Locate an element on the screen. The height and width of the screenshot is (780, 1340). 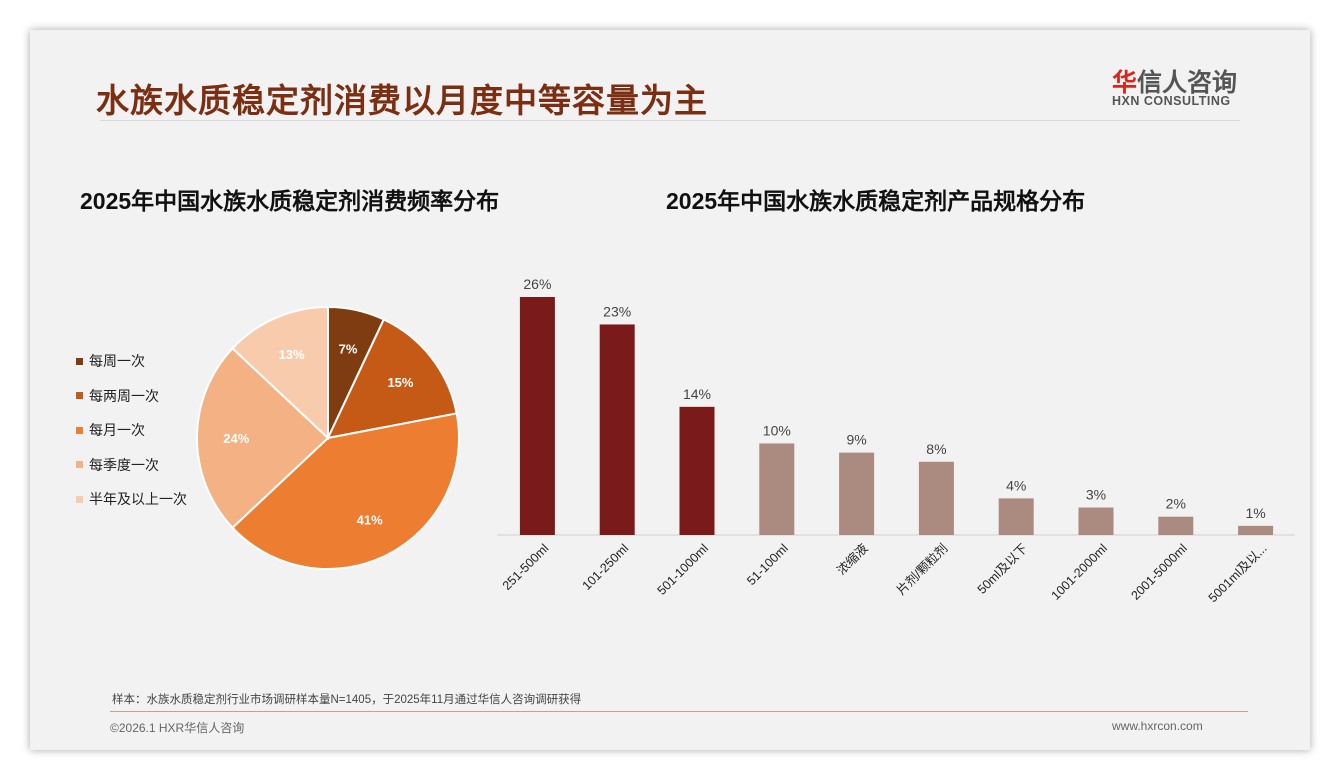
bar-chart-title: 2025年中国水族水质稳定剂产品规格分布 is located at coordinates (876, 201).